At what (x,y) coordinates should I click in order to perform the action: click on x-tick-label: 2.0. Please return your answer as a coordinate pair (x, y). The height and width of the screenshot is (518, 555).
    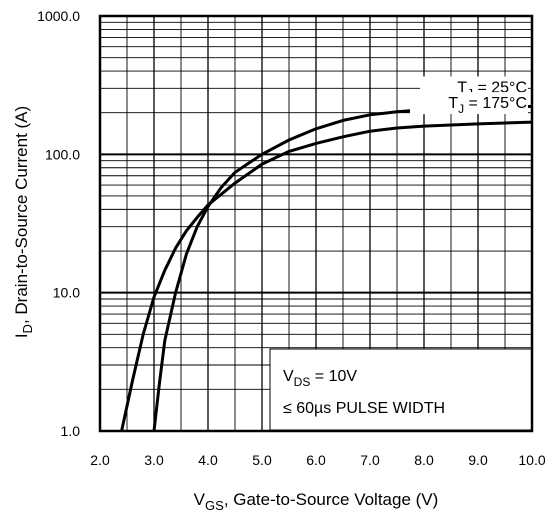
    Looking at the image, I should click on (100, 460).